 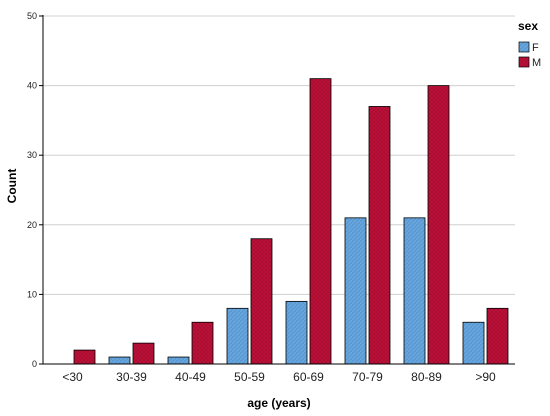 What do you see at coordinates (32, 155) in the screenshot?
I see `y-tick-label: 30` at bounding box center [32, 155].